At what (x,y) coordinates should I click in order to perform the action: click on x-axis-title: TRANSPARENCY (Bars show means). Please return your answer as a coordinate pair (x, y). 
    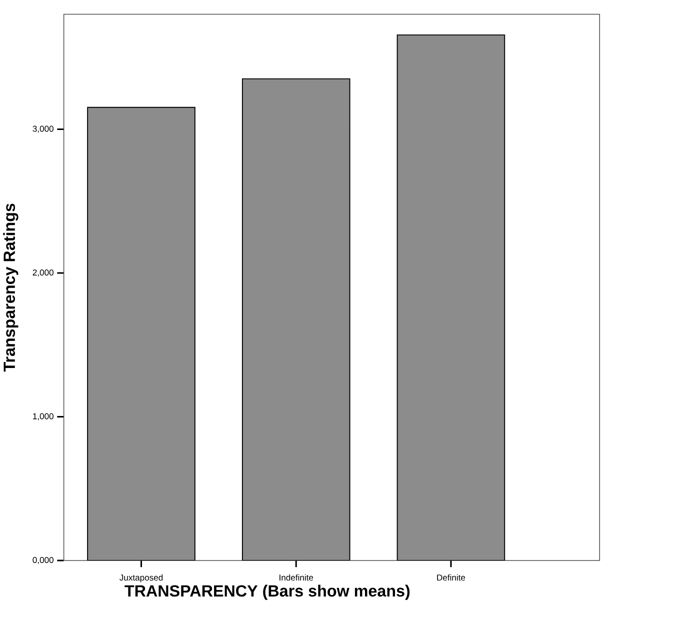
    Looking at the image, I should click on (267, 592).